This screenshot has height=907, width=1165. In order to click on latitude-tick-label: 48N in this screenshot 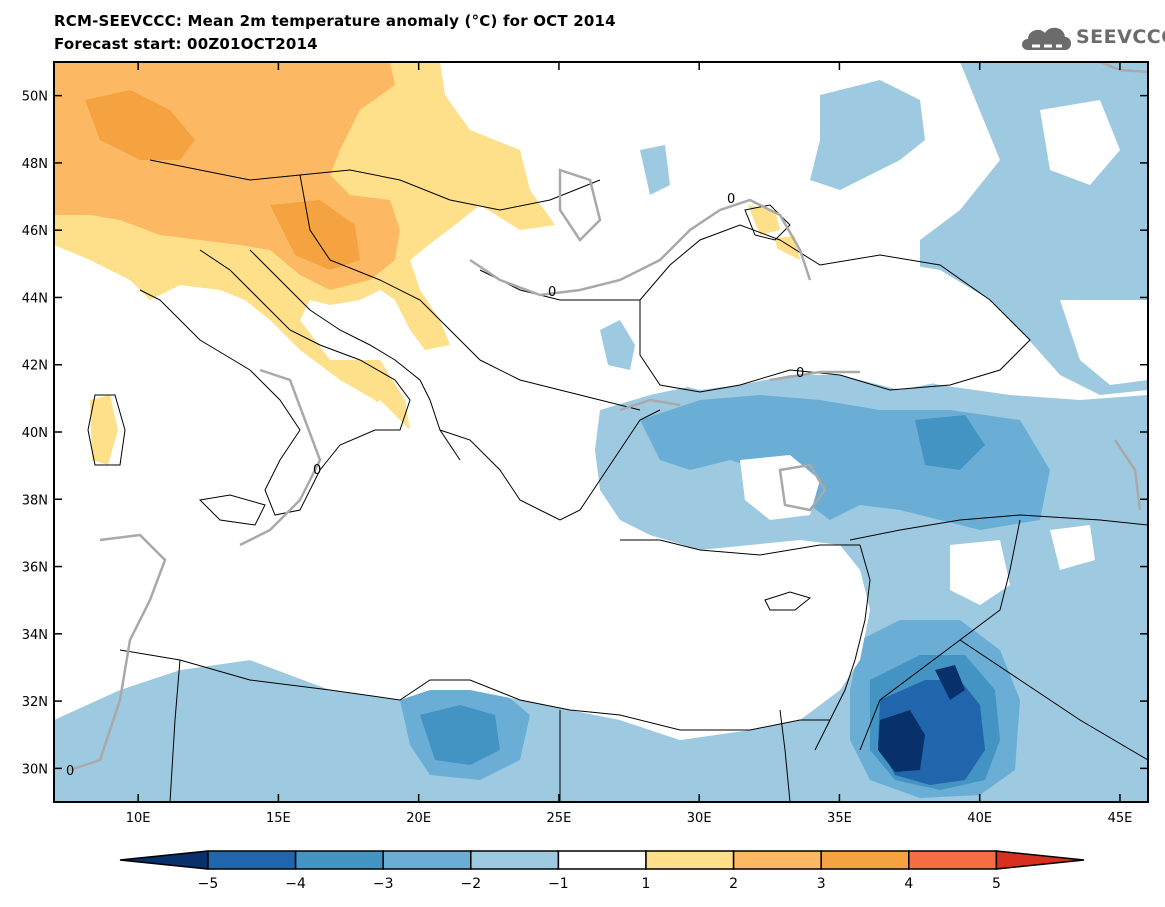, I will do `click(35, 164)`.